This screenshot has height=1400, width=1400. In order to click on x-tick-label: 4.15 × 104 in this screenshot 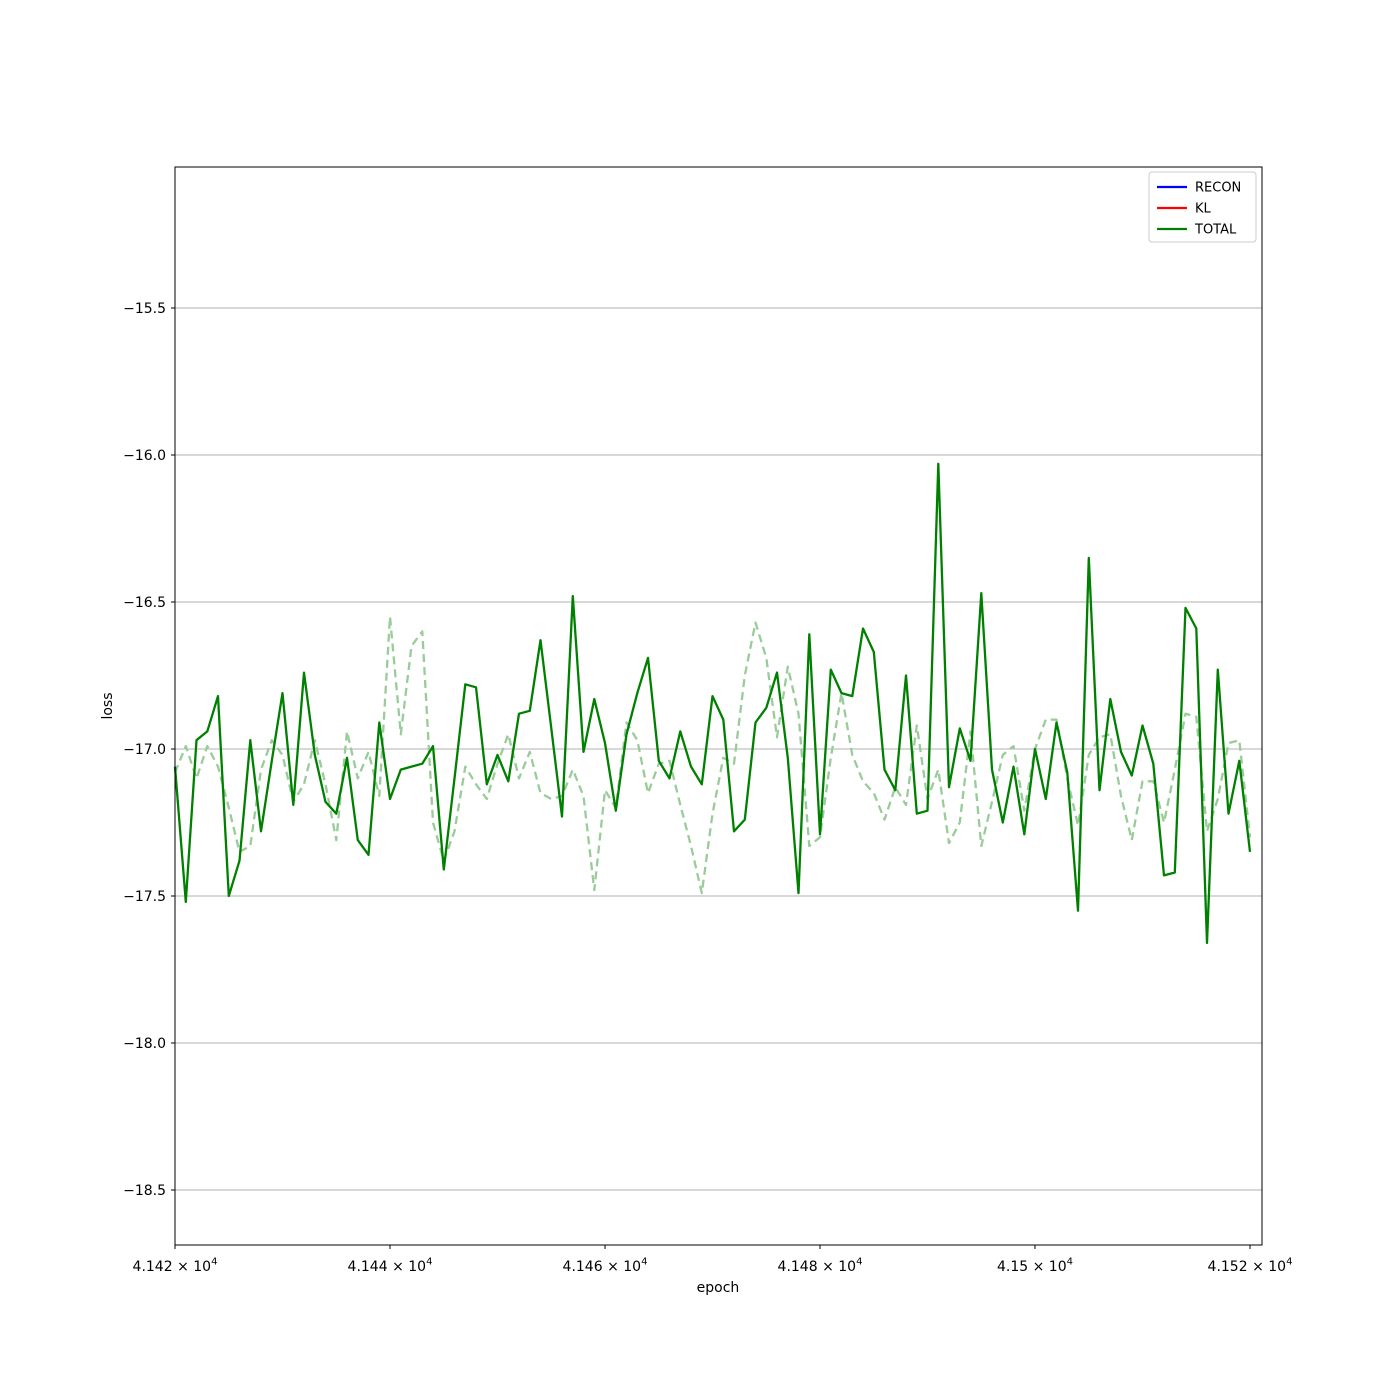, I will do `click(1035, 1266)`.